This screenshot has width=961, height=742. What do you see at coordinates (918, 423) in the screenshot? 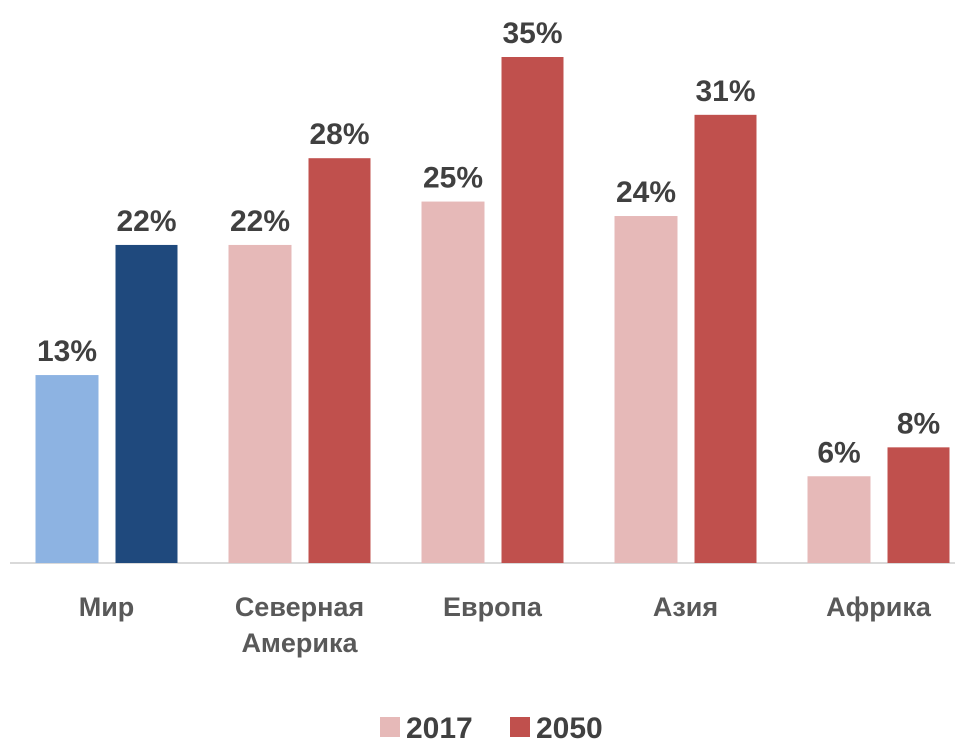
I see `data-label: 8%` at bounding box center [918, 423].